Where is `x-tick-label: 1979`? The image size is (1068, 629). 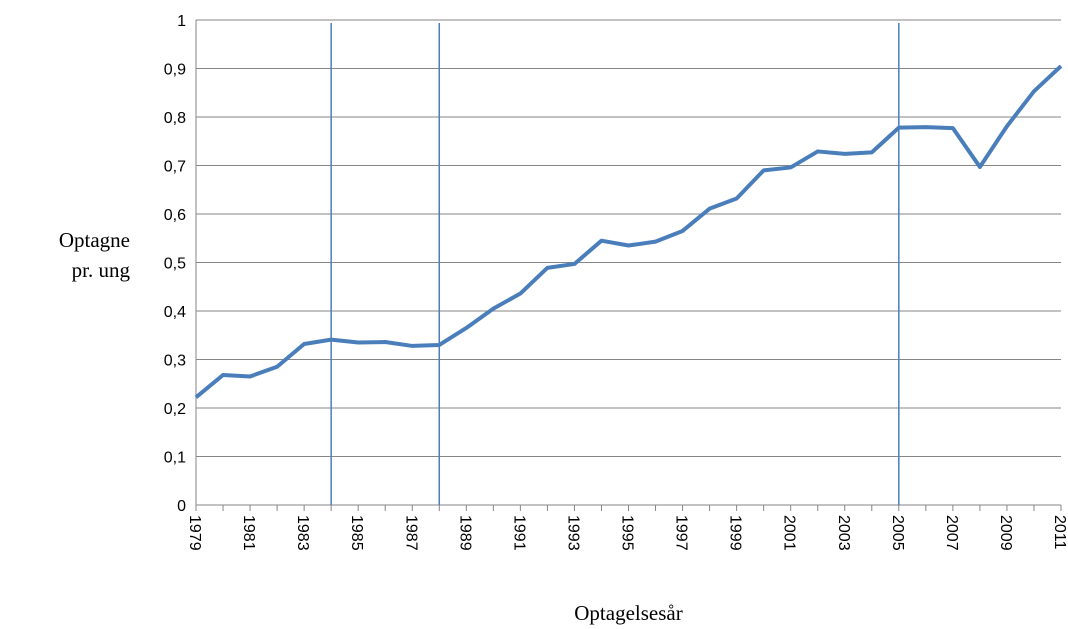 x-tick-label: 1979 is located at coordinates (194, 533).